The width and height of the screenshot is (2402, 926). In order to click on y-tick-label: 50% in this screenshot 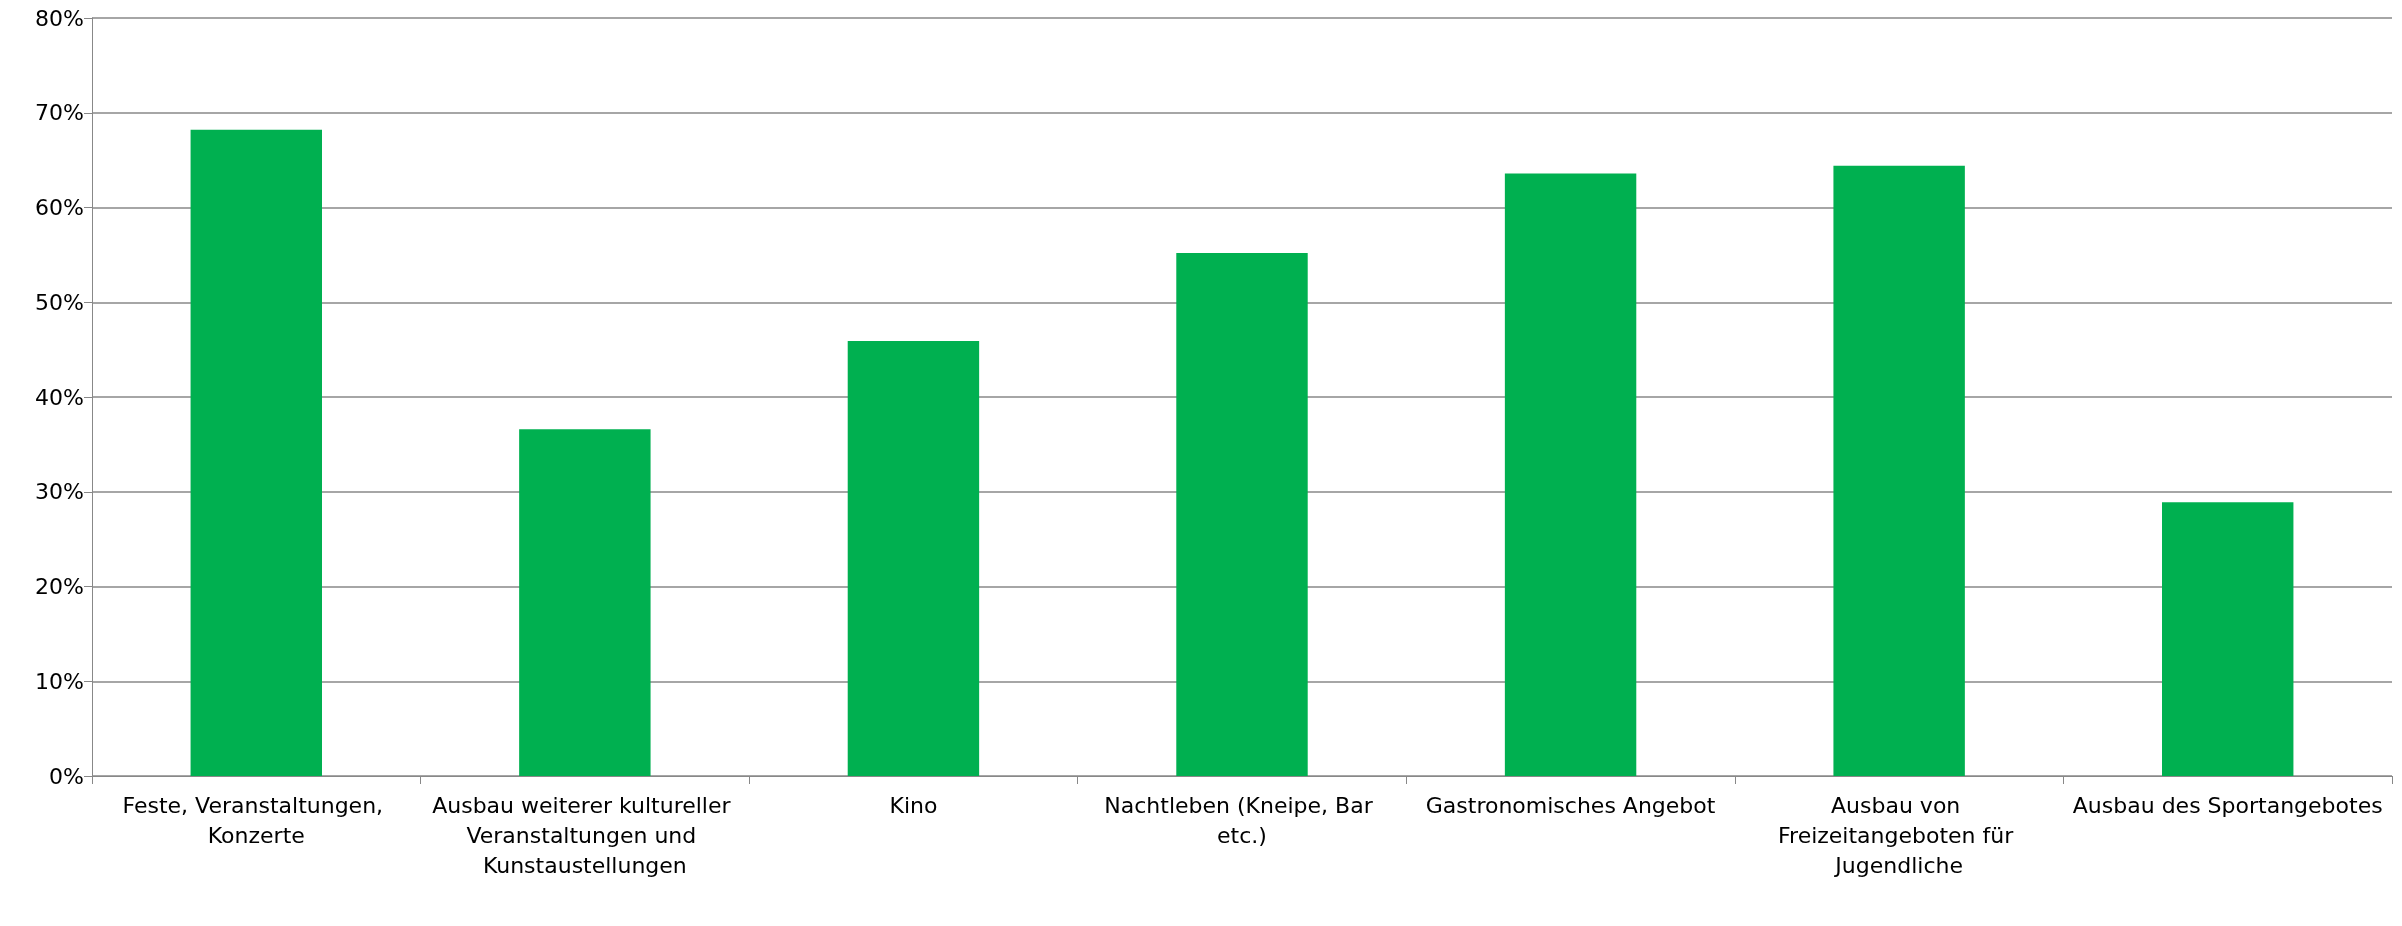, I will do `click(59, 302)`.